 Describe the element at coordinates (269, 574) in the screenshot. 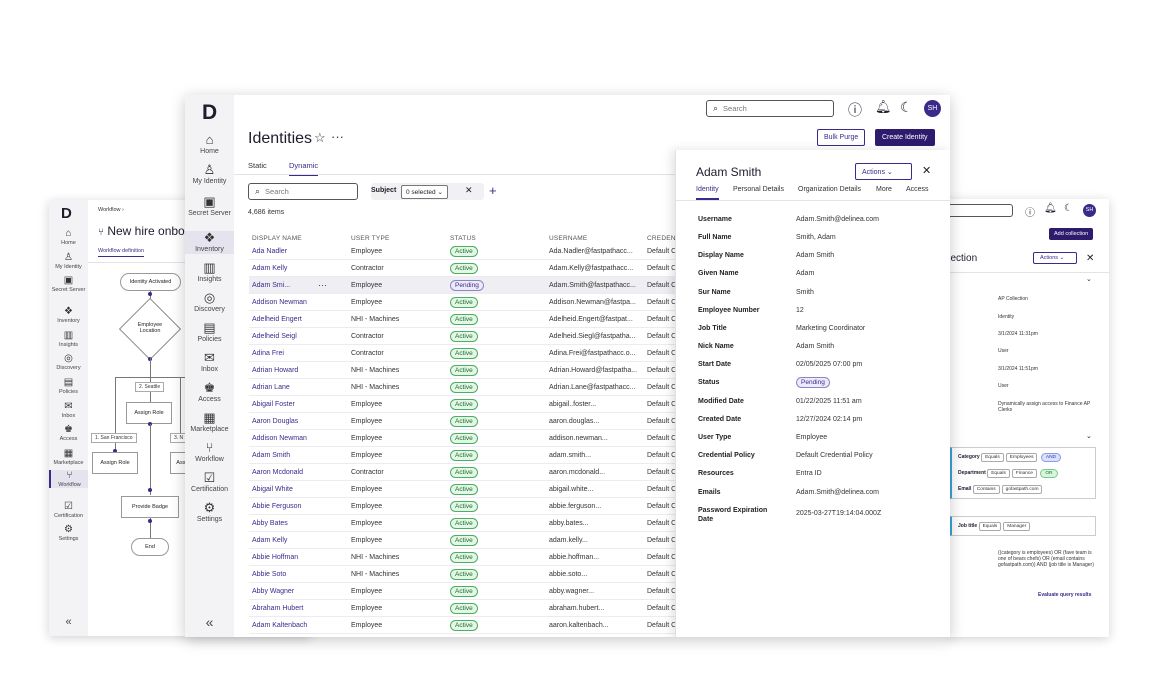

I see `display-name-link: Abbie Soto` at that location.